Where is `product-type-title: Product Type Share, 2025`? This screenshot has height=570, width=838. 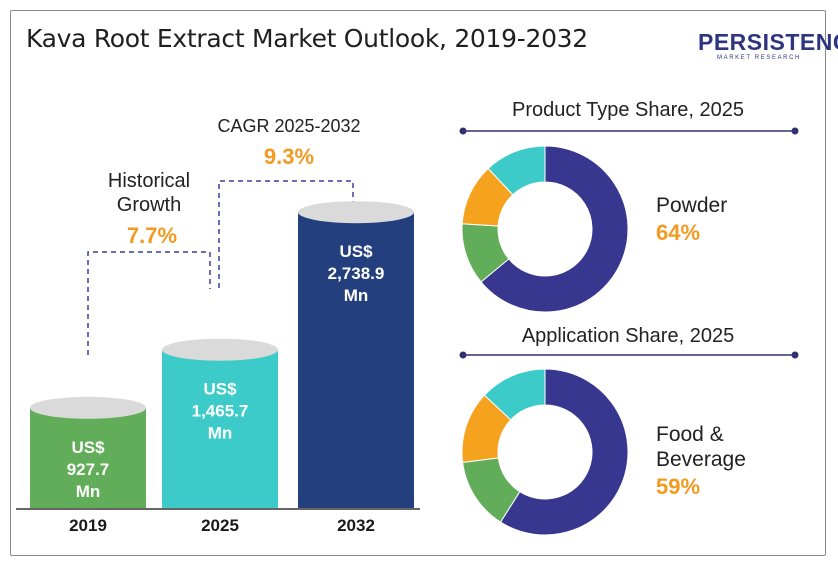
product-type-title: Product Type Share, 2025 is located at coordinates (628, 110).